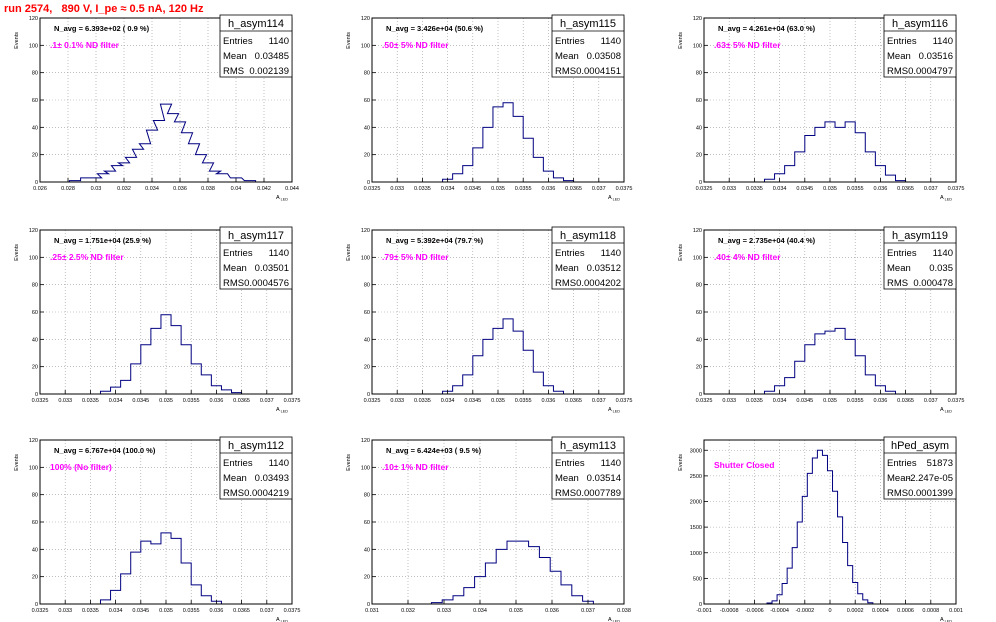  Describe the element at coordinates (434, 450) in the screenshot. I see `navg-label: N_avg = 6.424e+03 ( 9.5 %)` at that location.